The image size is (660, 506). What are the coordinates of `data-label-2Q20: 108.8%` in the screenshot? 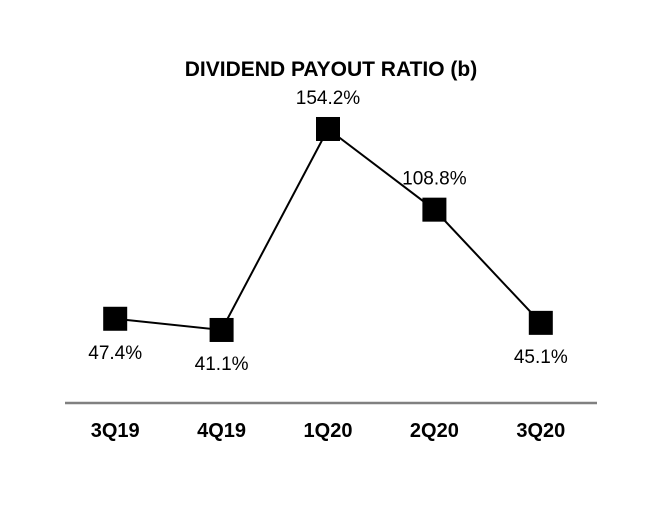 It's located at (434, 179).